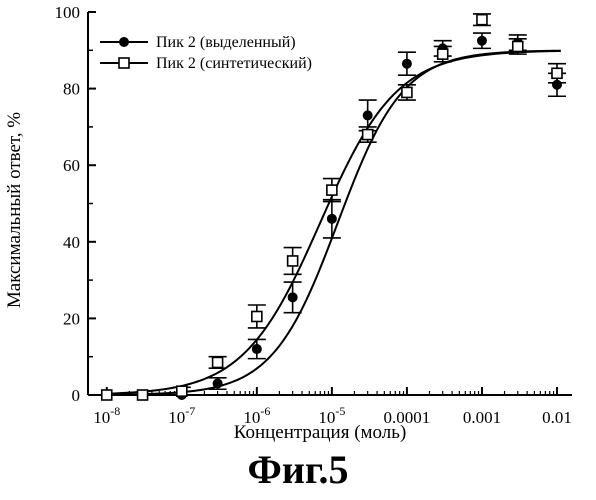 This screenshot has width=596, height=500. What do you see at coordinates (76, 395) in the screenshot?
I see `y-tick-label: 0` at bounding box center [76, 395].